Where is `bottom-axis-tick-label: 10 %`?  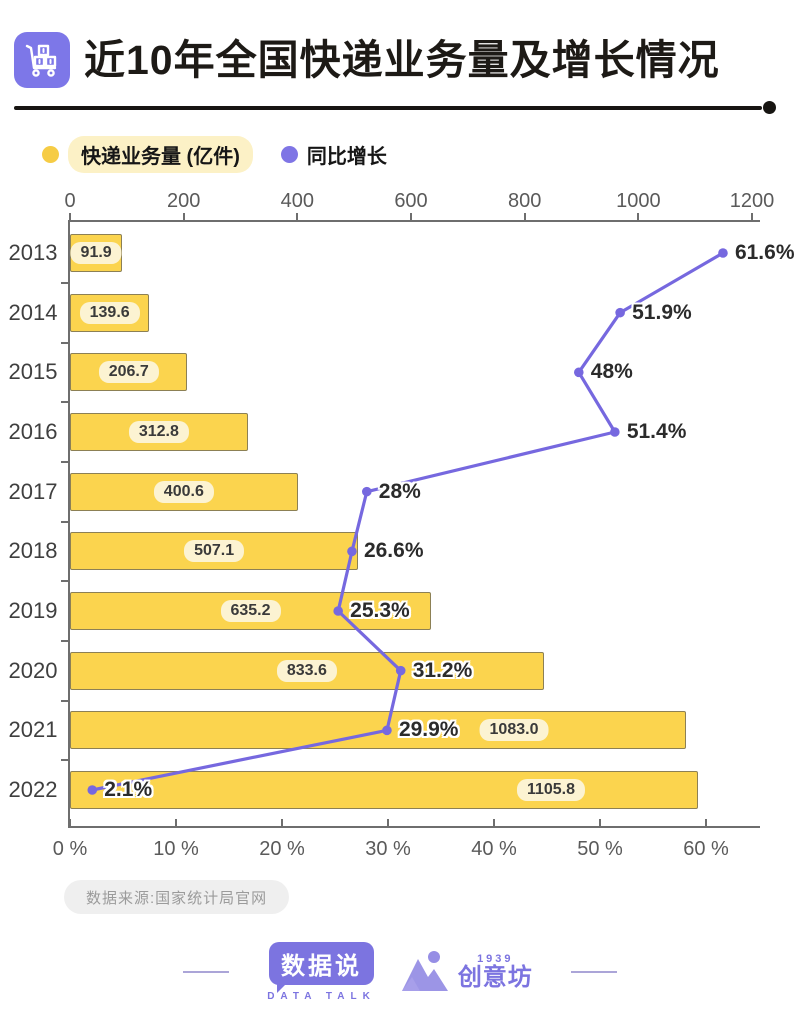 bottom-axis-tick-label: 10 % is located at coordinates (176, 849).